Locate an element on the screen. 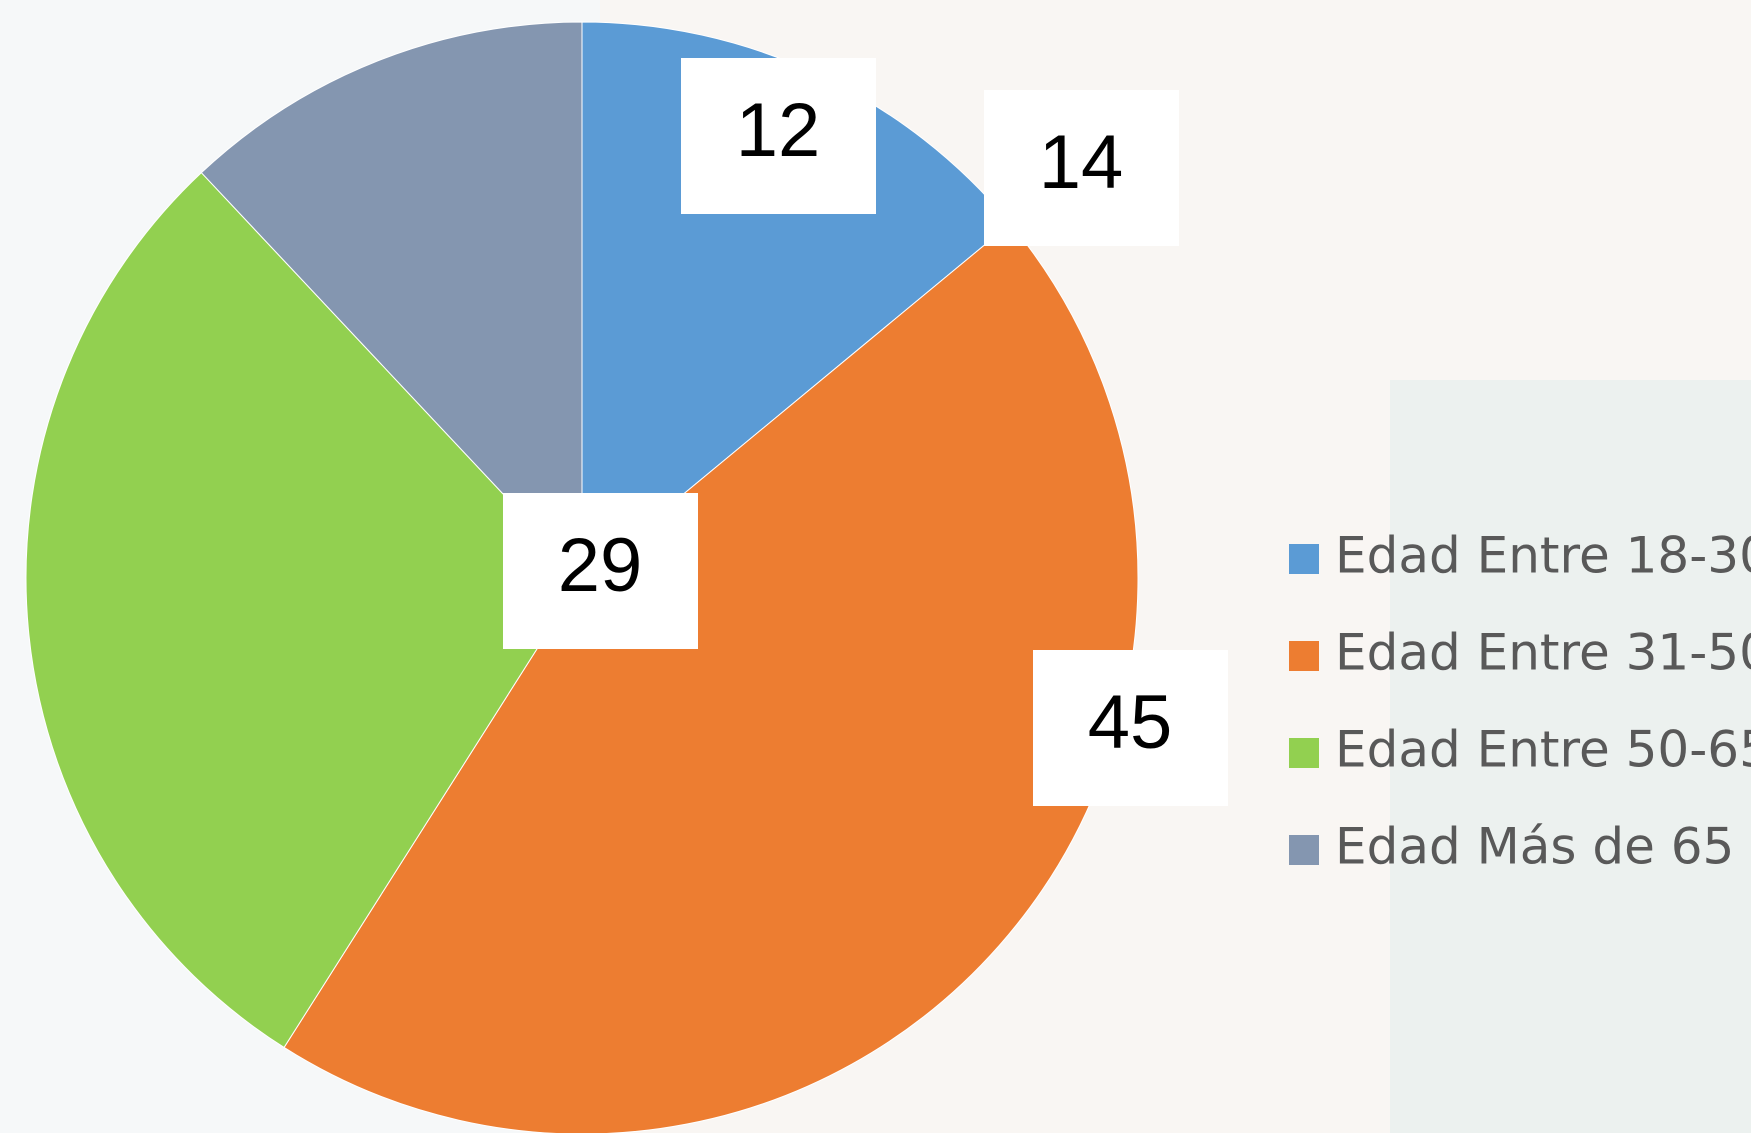 The height and width of the screenshot is (1133, 1751). data-label: 29 is located at coordinates (600, 565).